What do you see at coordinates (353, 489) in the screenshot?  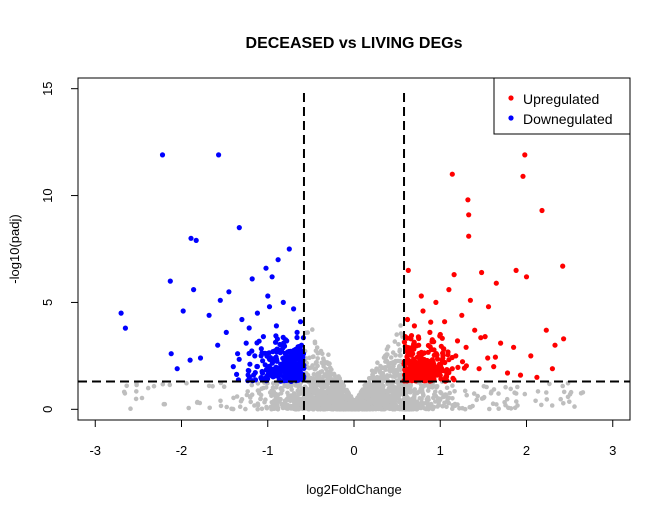 I see `x-axis-title: log2FoldChange` at bounding box center [353, 489].